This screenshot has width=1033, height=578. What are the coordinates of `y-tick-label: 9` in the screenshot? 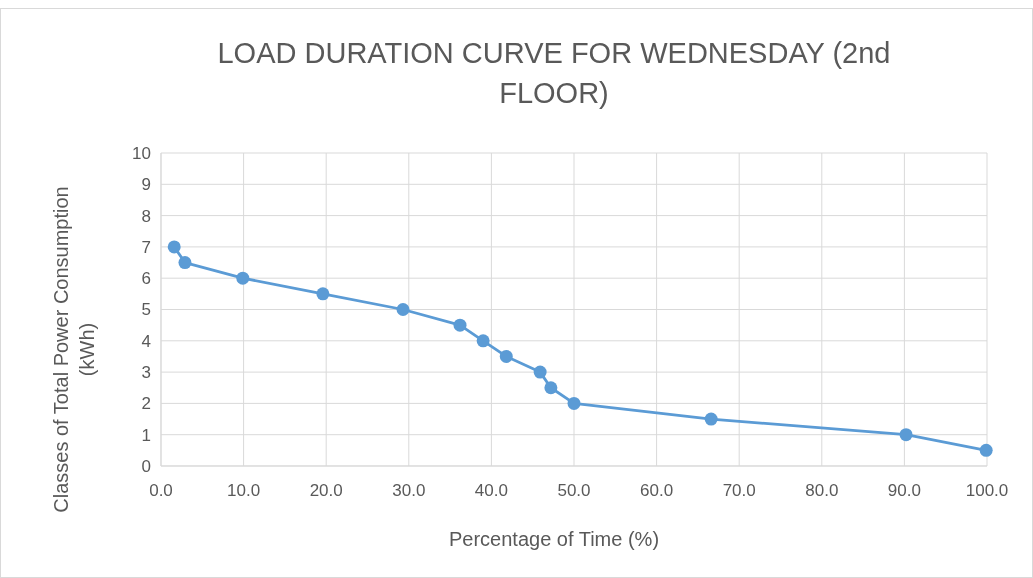 It's located at (146, 185).